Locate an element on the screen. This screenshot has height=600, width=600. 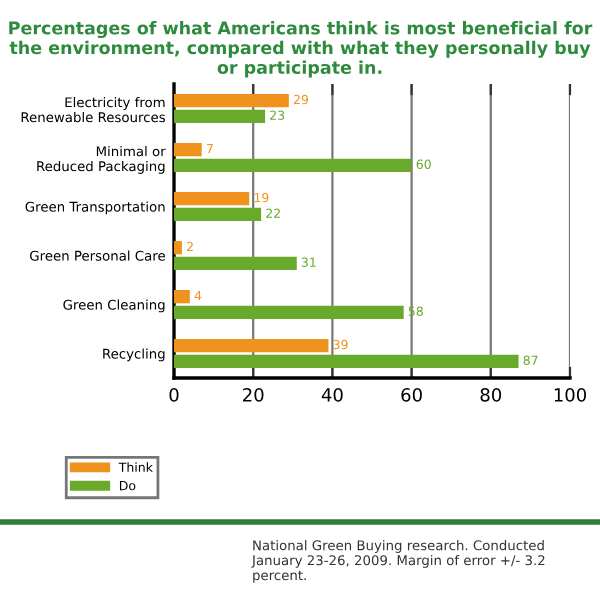
x-tick-label: 100 is located at coordinates (570, 395).